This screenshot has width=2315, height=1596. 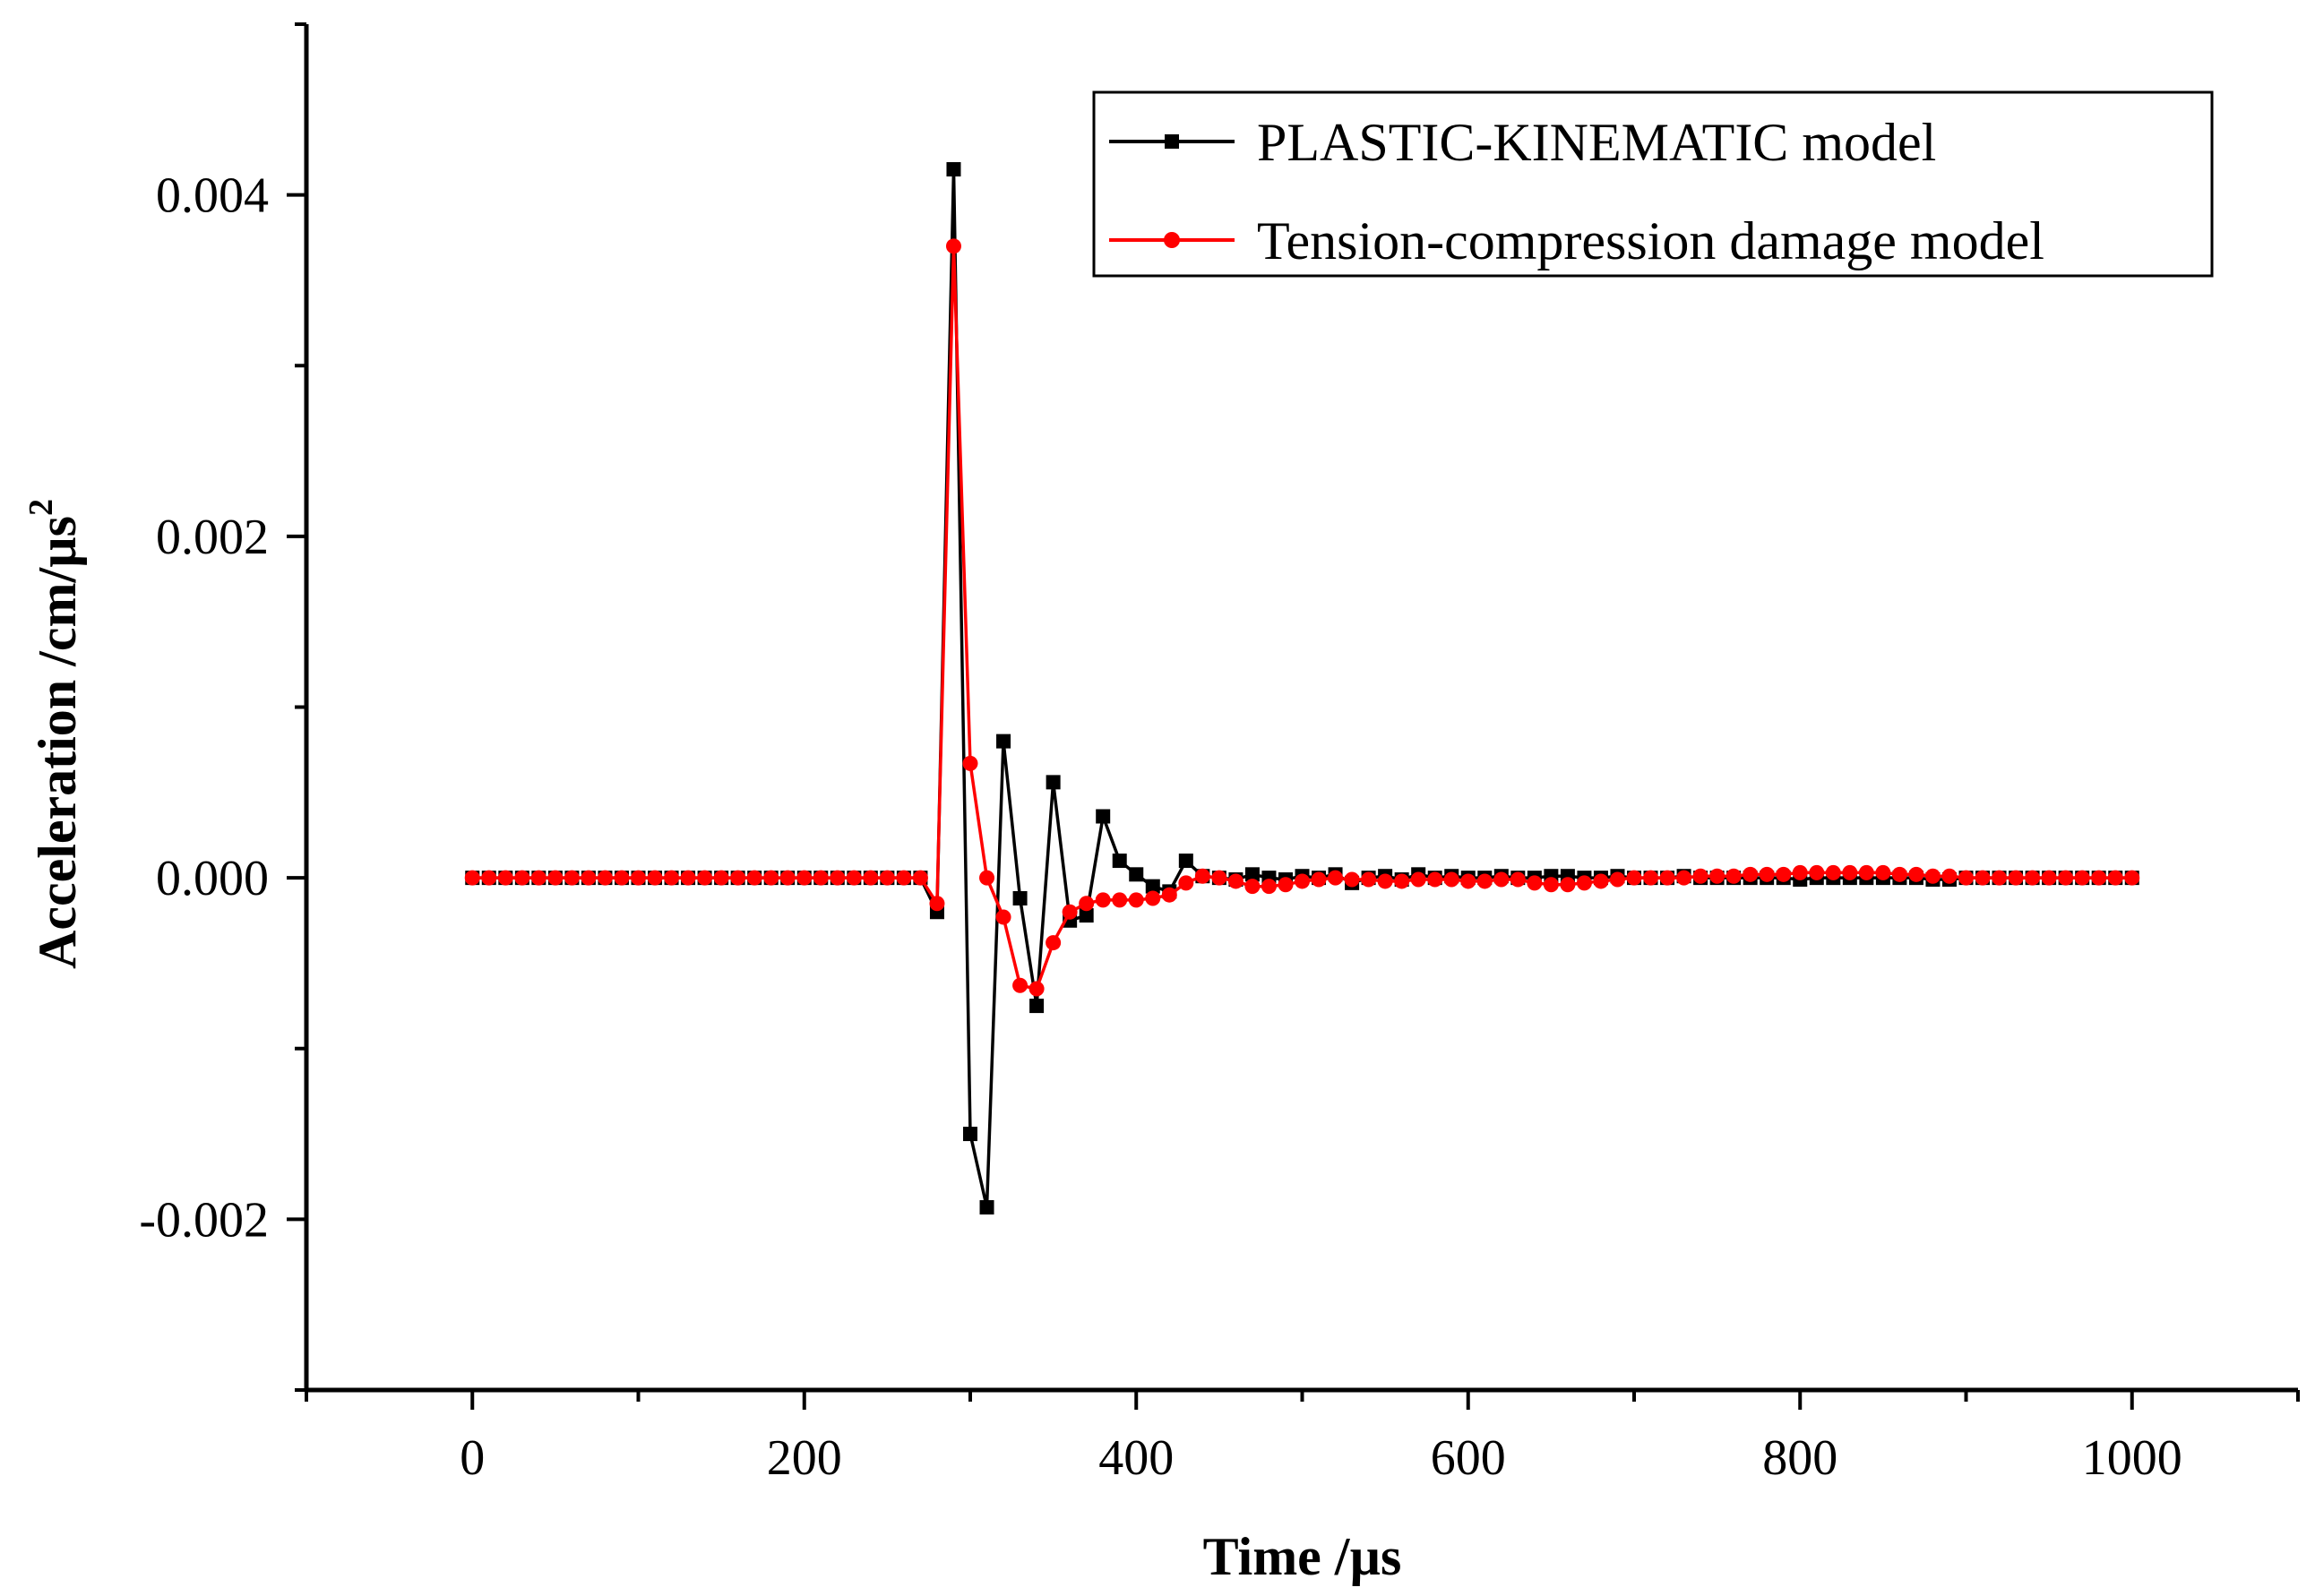 What do you see at coordinates (1172, 240) in the screenshot?
I see `legend-marker-tension-compression` at bounding box center [1172, 240].